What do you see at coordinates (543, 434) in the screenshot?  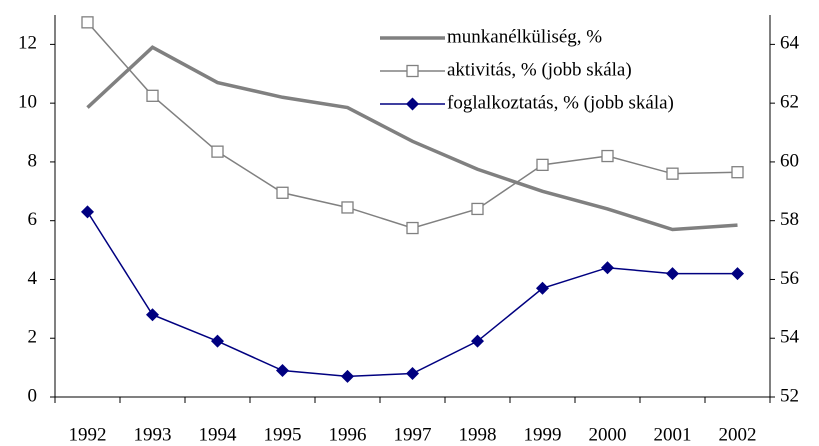 I see `x-tick-label: 1999` at bounding box center [543, 434].